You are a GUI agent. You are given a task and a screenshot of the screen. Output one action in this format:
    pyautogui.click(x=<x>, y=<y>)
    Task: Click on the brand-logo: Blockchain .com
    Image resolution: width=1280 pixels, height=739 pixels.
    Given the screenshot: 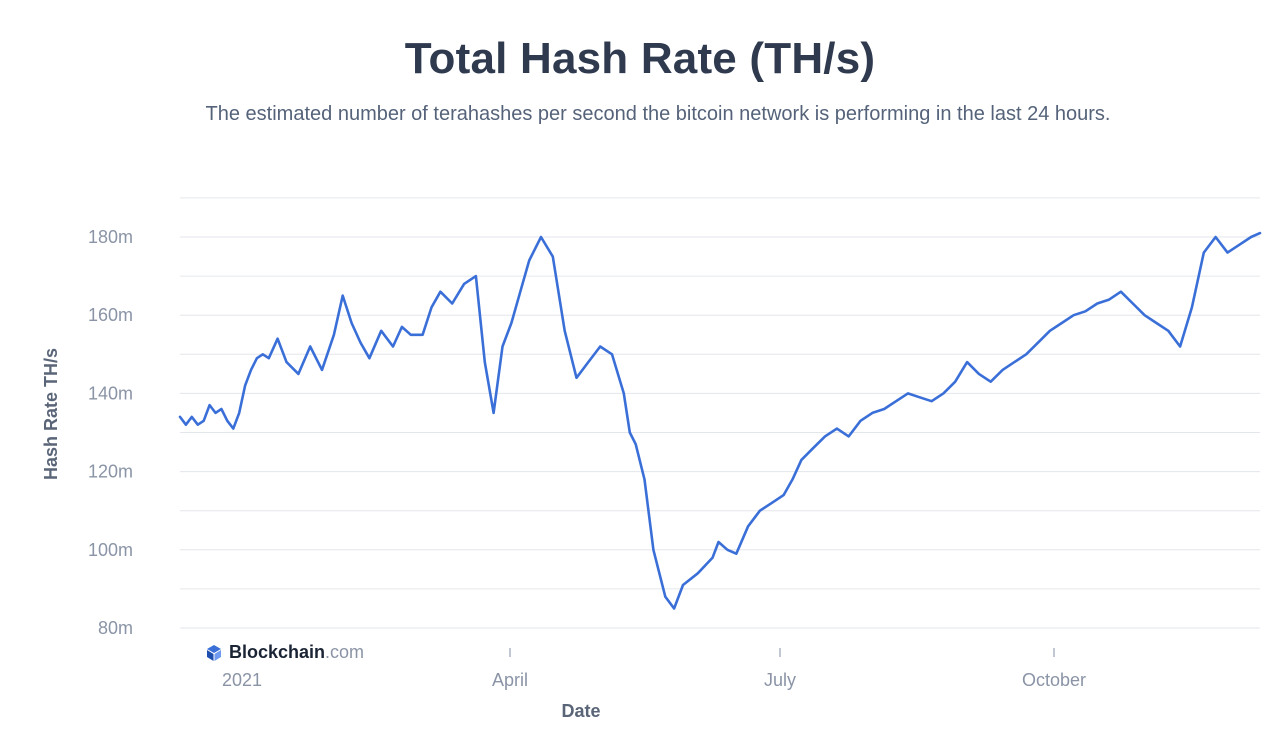 What is the action you would take?
    pyautogui.click(x=284, y=652)
    